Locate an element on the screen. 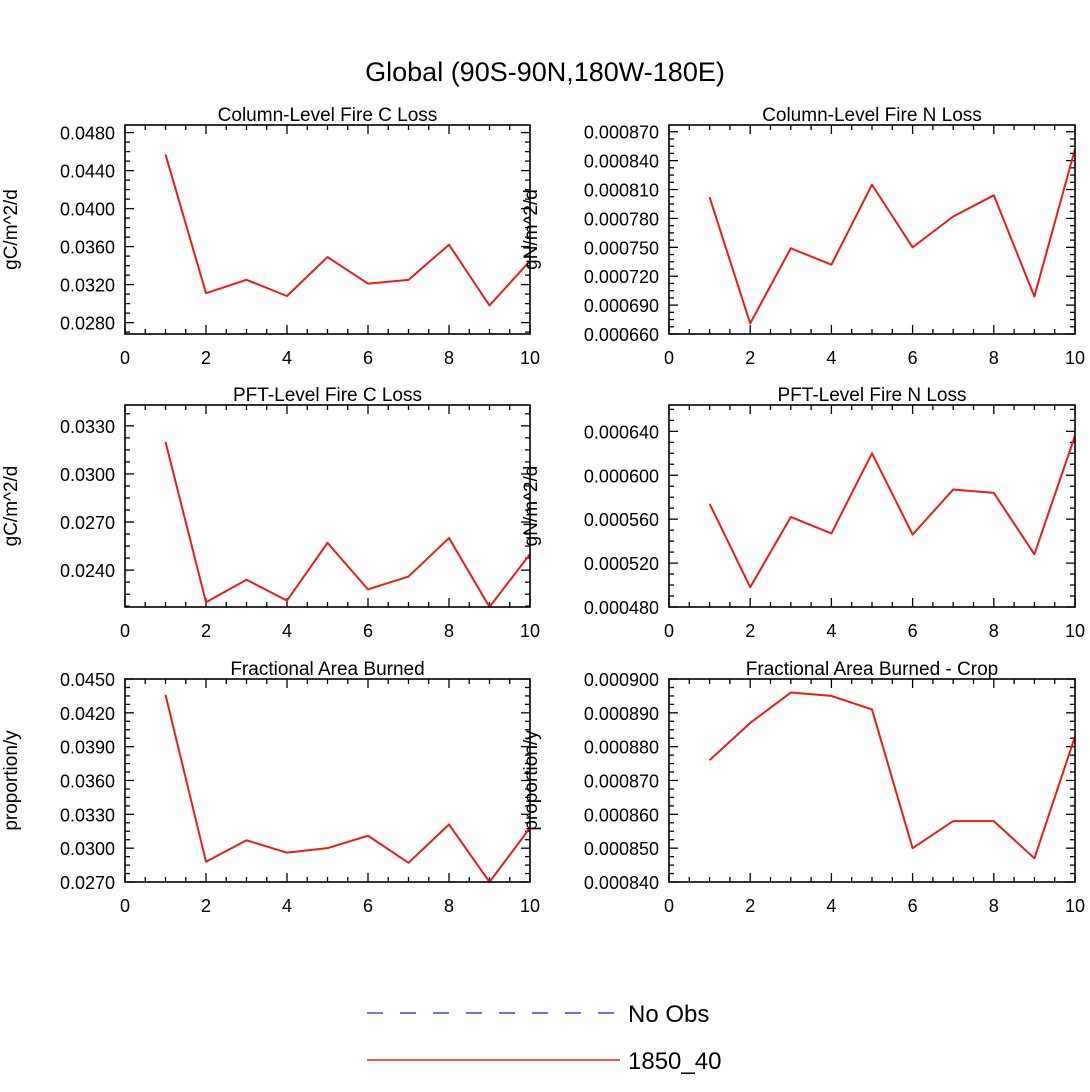 The height and width of the screenshot is (1092, 1090). y-tick-label: 0.0390 is located at coordinates (87, 748).